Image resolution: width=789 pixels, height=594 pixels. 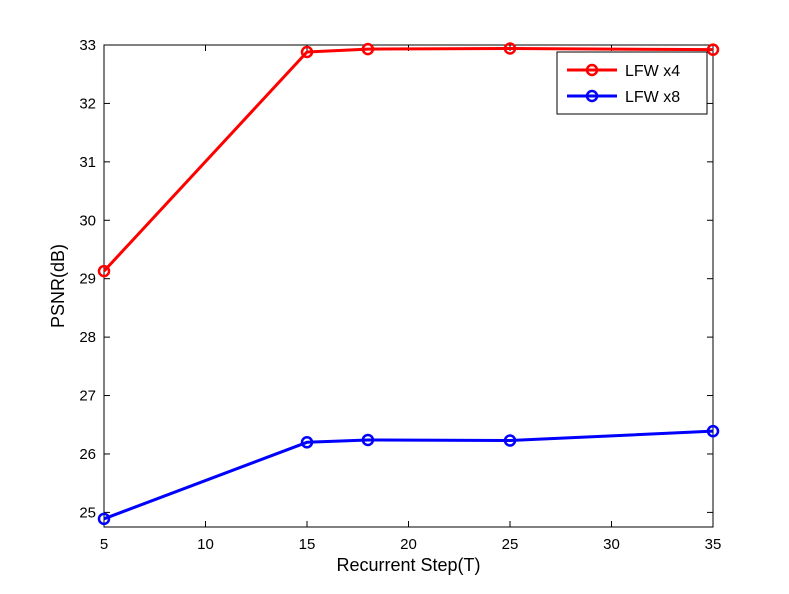 I want to click on legend: LFW x4 LFW x8, so click(x=632, y=83).